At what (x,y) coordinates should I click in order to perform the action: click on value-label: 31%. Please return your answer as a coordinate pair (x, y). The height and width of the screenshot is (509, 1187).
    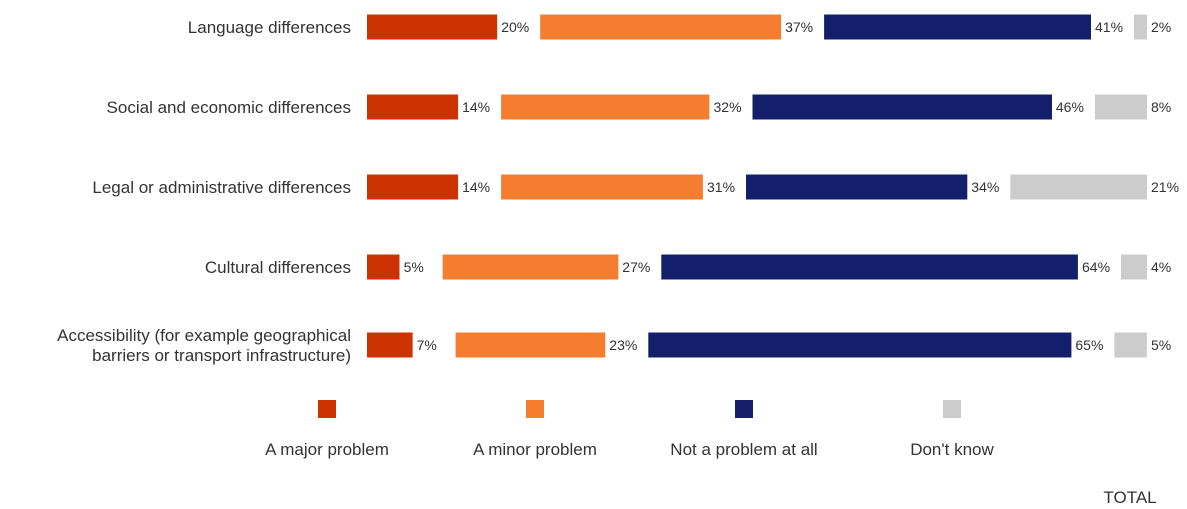
    Looking at the image, I should click on (721, 187).